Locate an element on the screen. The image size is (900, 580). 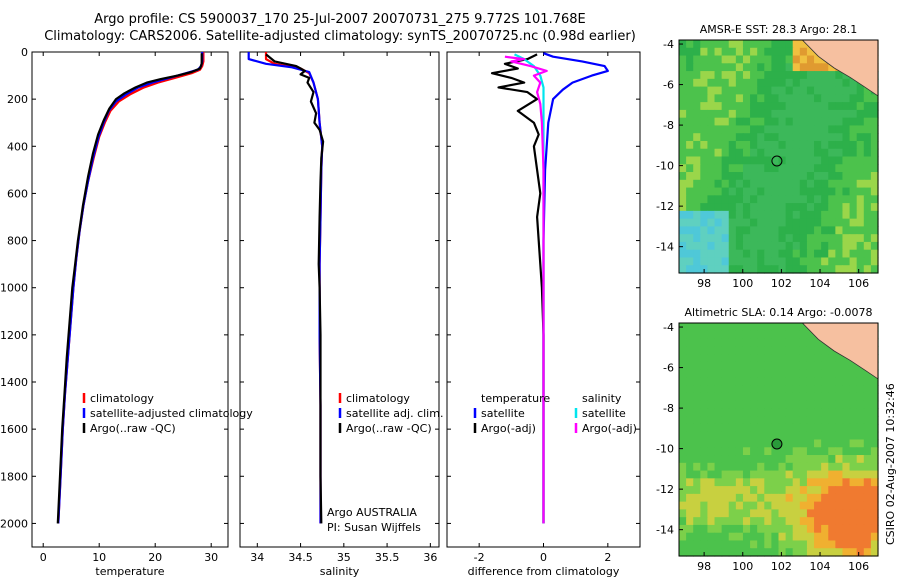
map-x-tick-label: 100 is located at coordinates (742, 283).